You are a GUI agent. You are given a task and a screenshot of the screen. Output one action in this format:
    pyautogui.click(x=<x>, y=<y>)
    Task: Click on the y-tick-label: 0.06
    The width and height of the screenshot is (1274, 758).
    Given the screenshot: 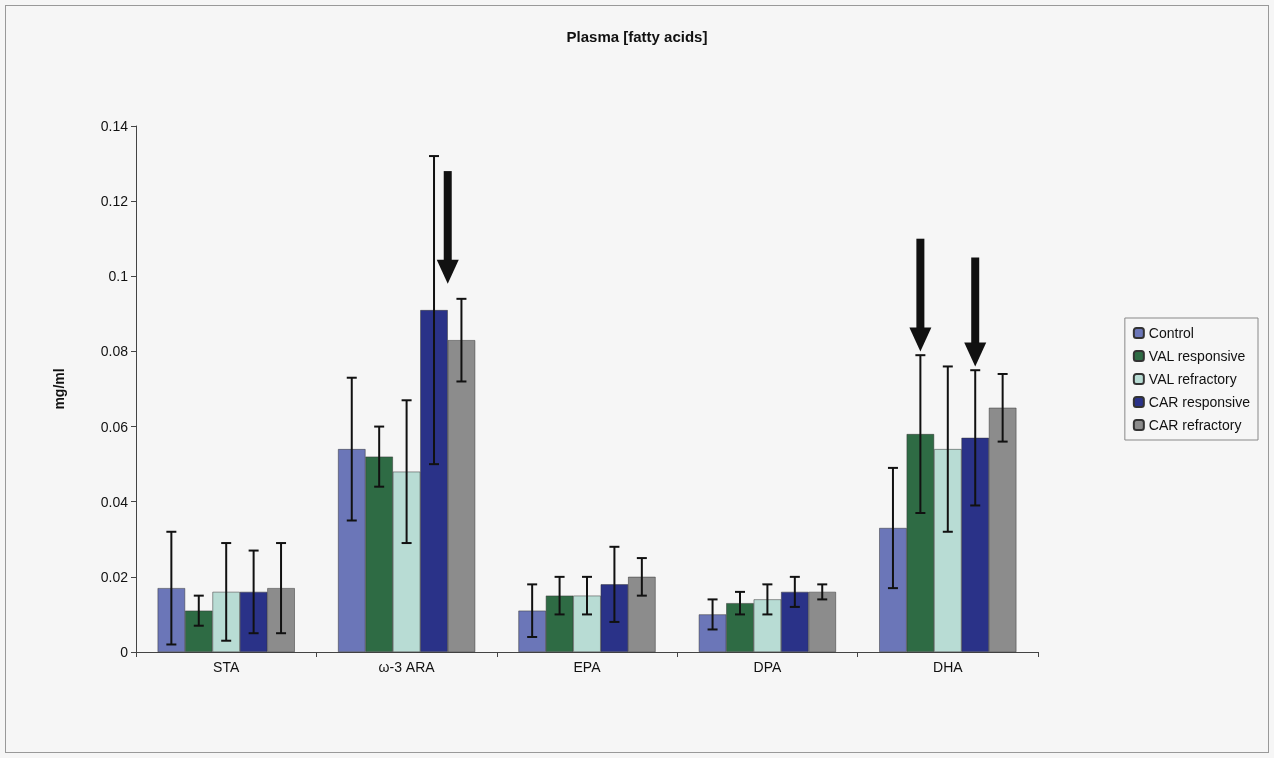 What is the action you would take?
    pyautogui.click(x=114, y=426)
    